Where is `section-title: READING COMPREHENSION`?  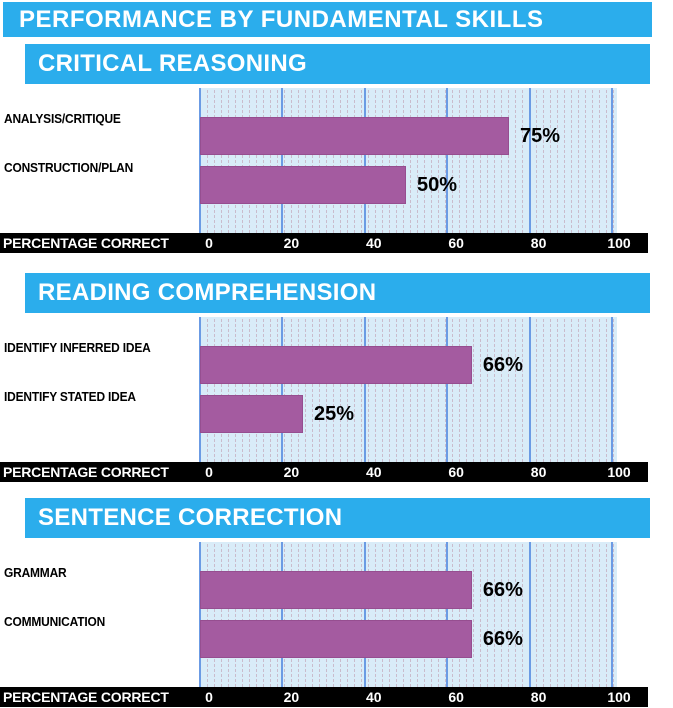
section-title: READING COMPREHENSION is located at coordinates (207, 292).